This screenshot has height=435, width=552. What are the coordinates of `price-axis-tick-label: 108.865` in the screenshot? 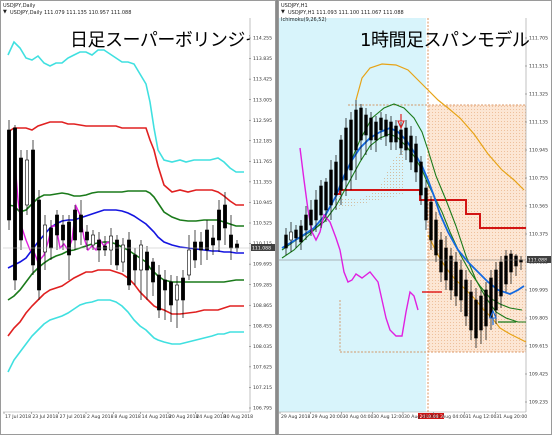 It's located at (262, 306).